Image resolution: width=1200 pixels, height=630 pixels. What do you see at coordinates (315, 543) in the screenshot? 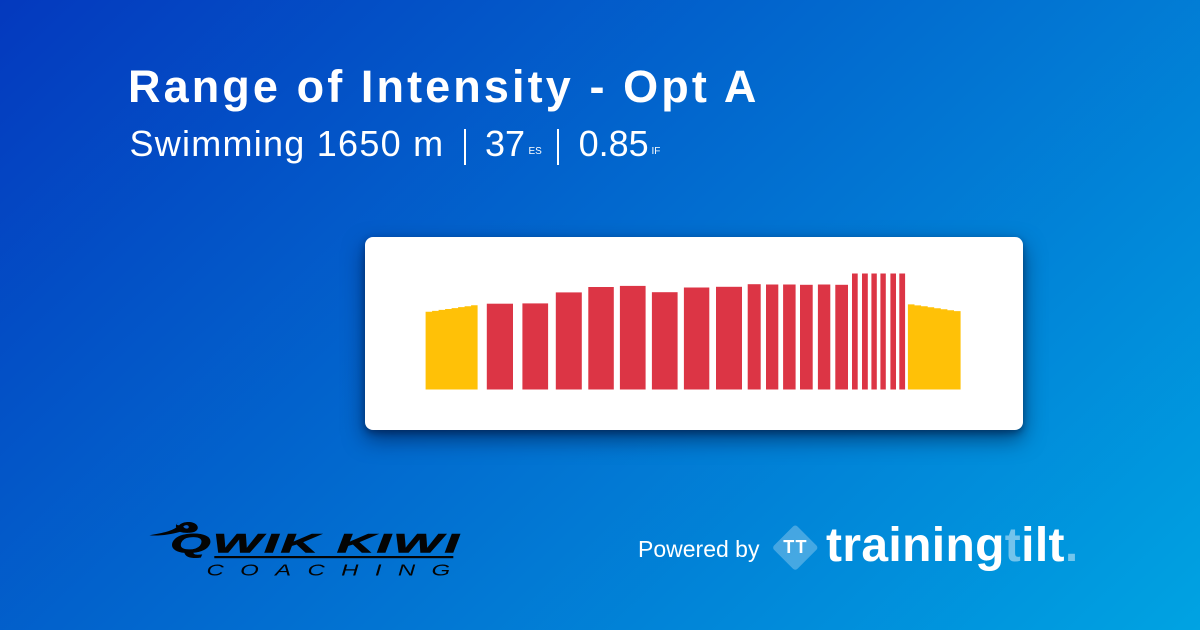
I see `svg-text: QWIK KIWI` at bounding box center [315, 543].